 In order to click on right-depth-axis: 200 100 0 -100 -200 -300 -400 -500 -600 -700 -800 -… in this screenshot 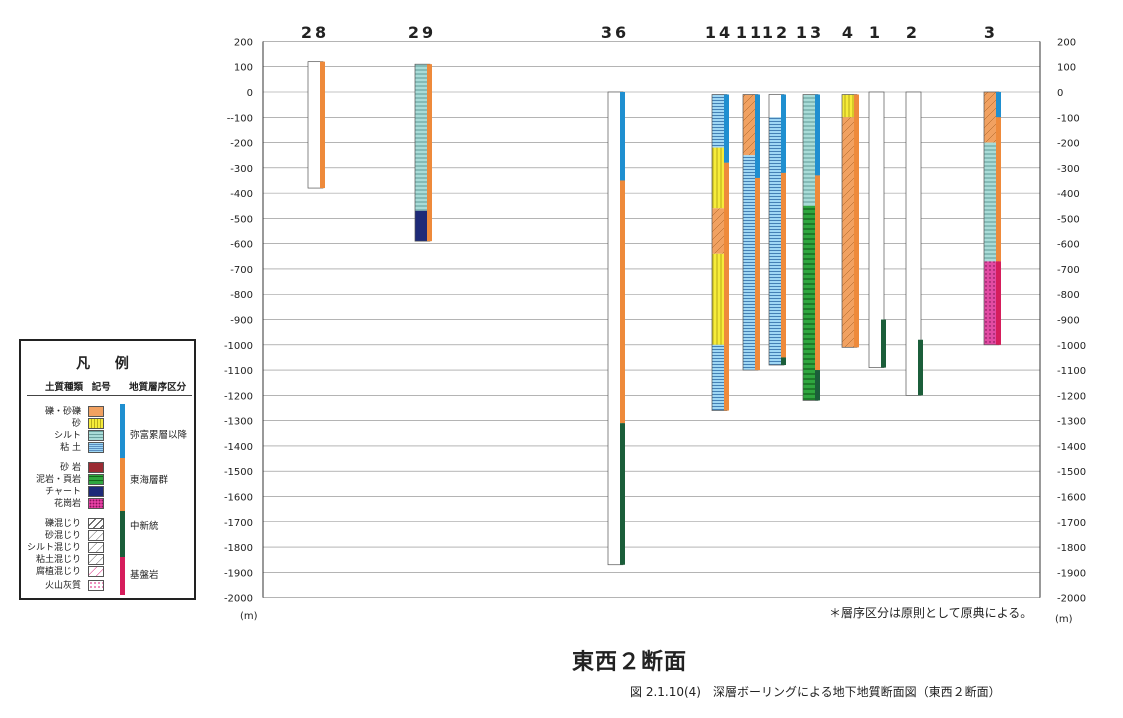, I will do `click(1062, 321)`.